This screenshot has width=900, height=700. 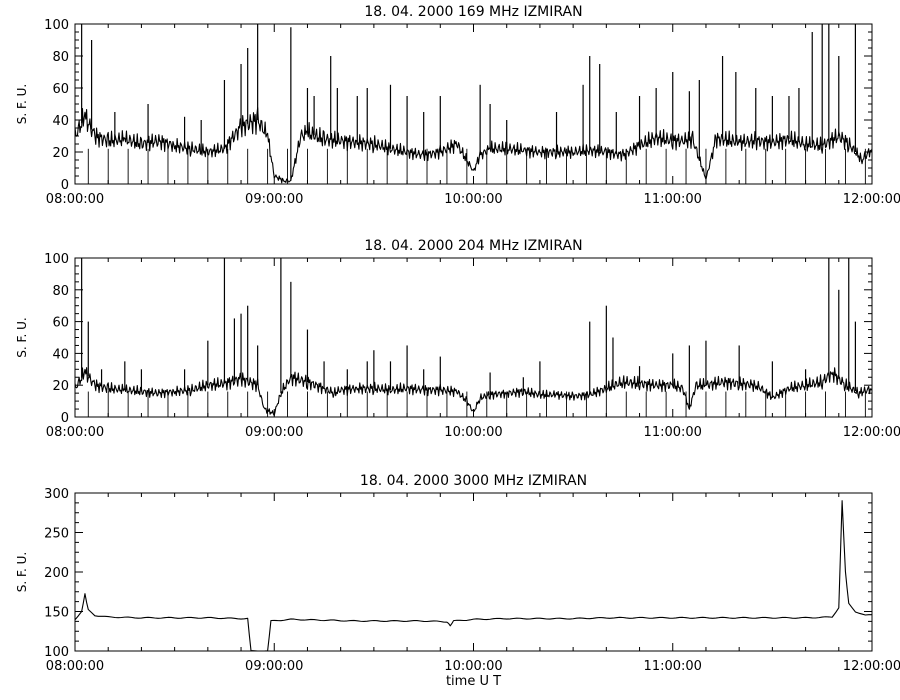 What do you see at coordinates (473, 681) in the screenshot?
I see `x-axis-label: time U T` at bounding box center [473, 681].